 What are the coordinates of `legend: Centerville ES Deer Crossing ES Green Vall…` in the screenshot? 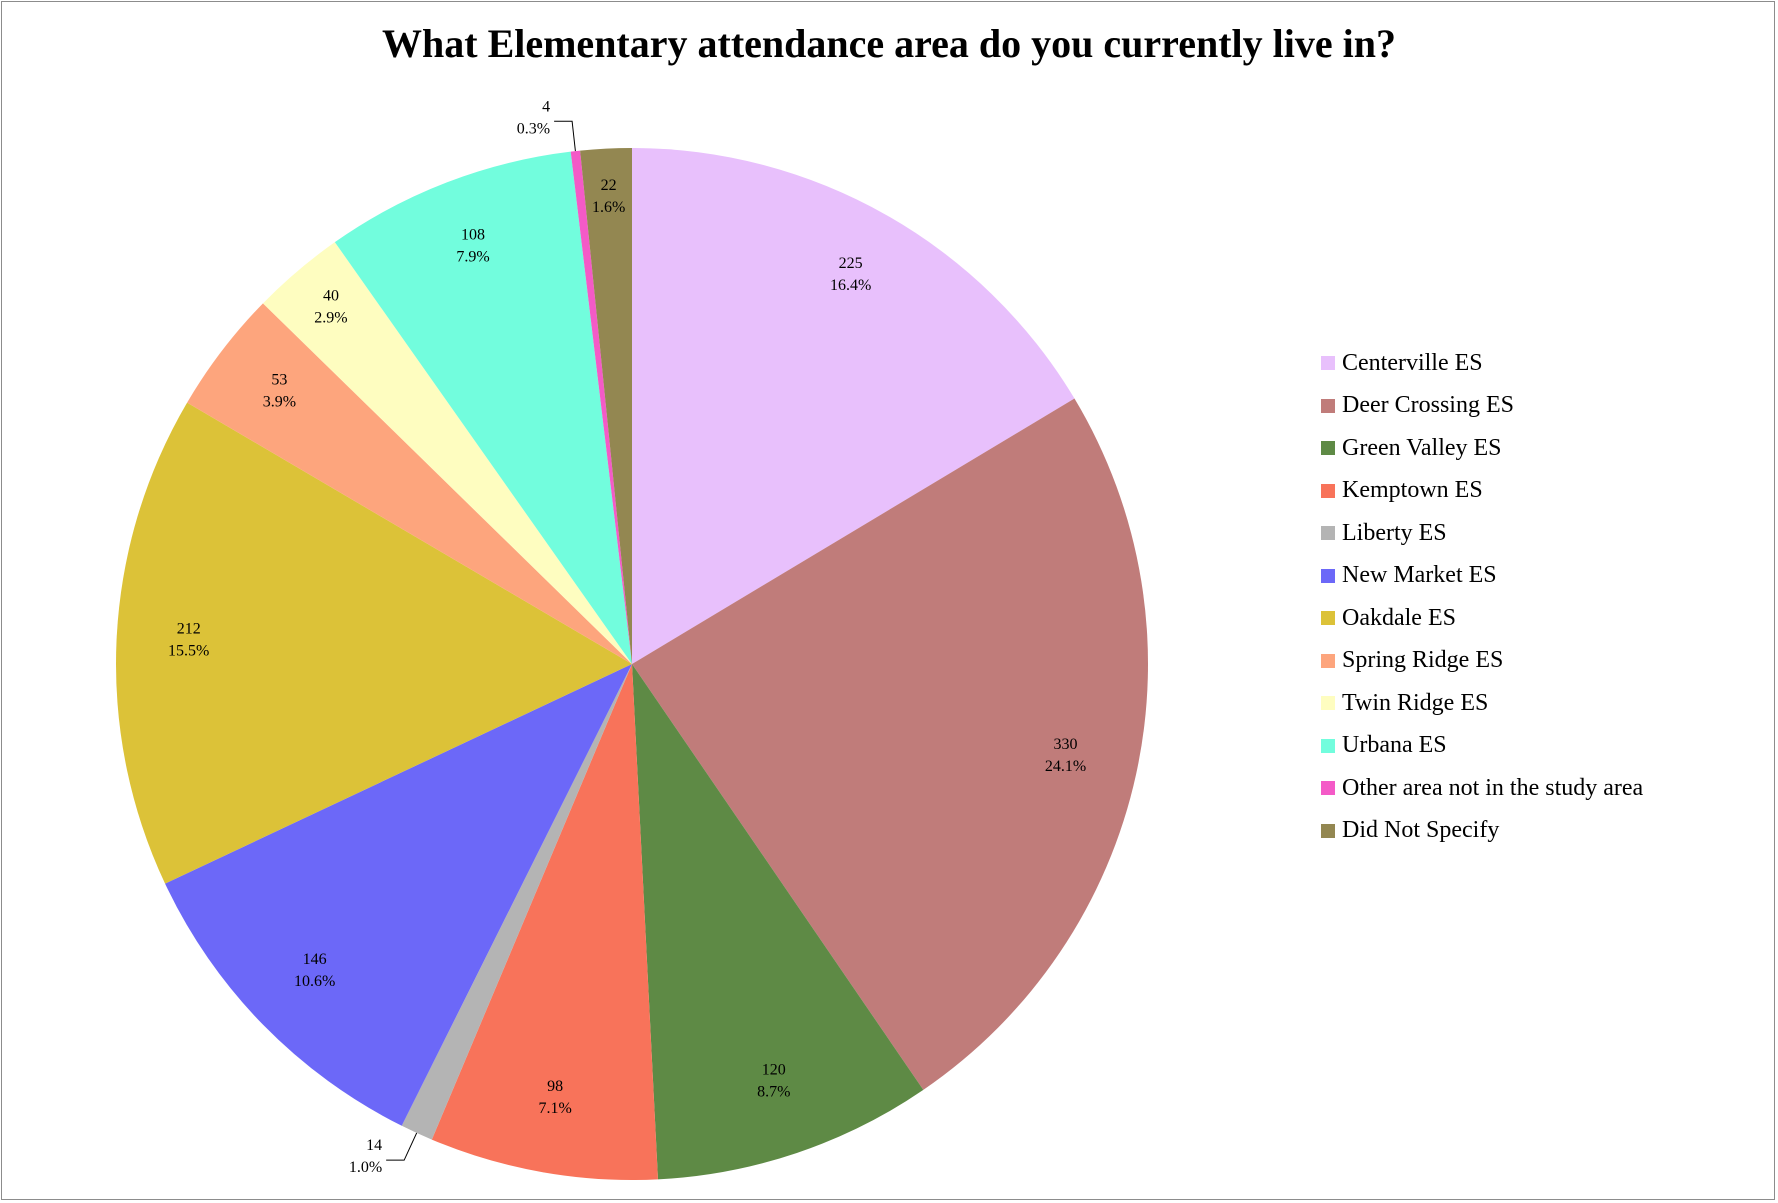 It's located at (1482, 597).